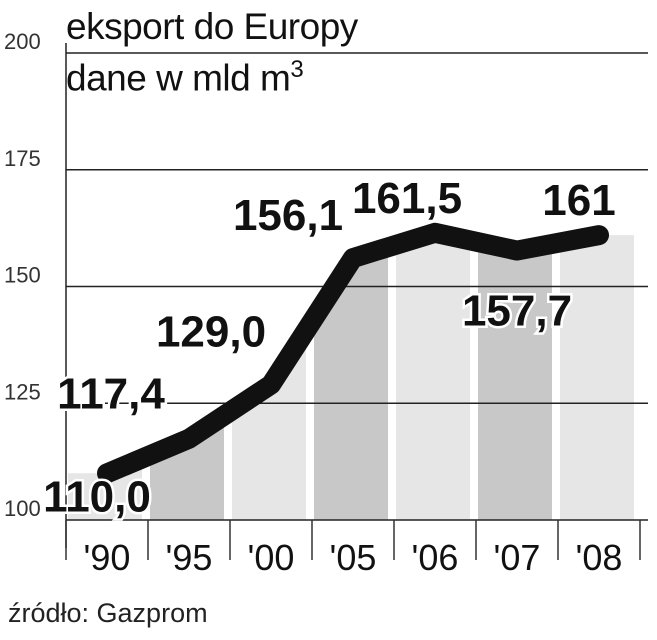  I want to click on x-tick-label: '05, so click(353, 557).